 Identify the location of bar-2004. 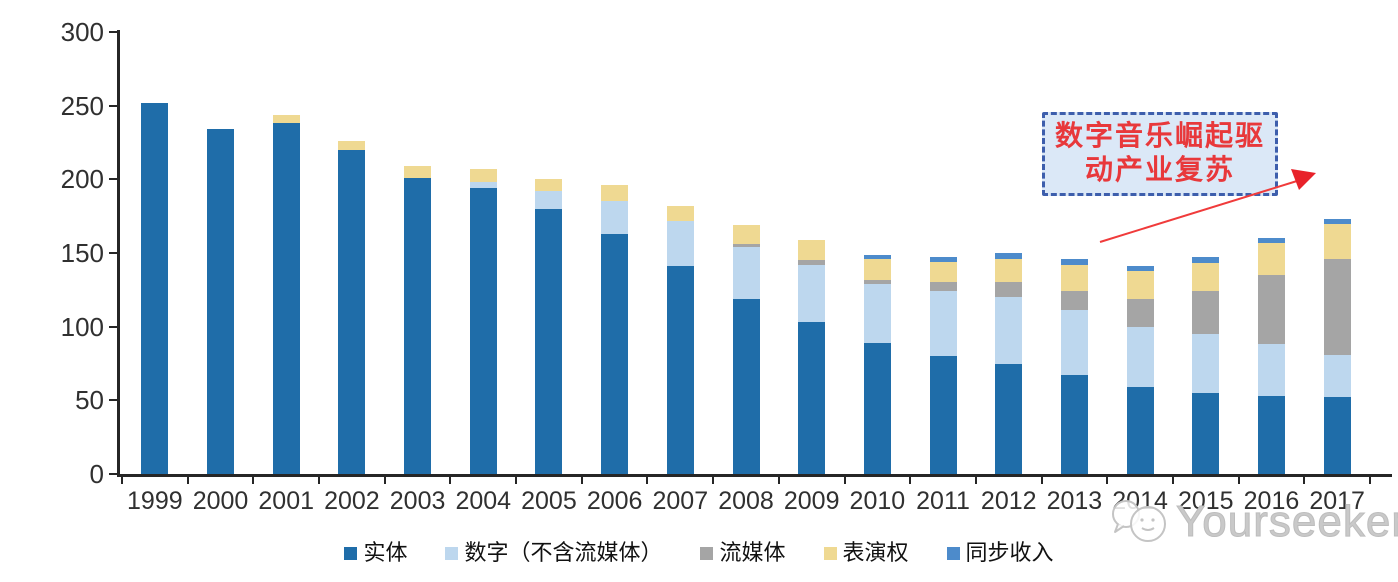
(483, 321).